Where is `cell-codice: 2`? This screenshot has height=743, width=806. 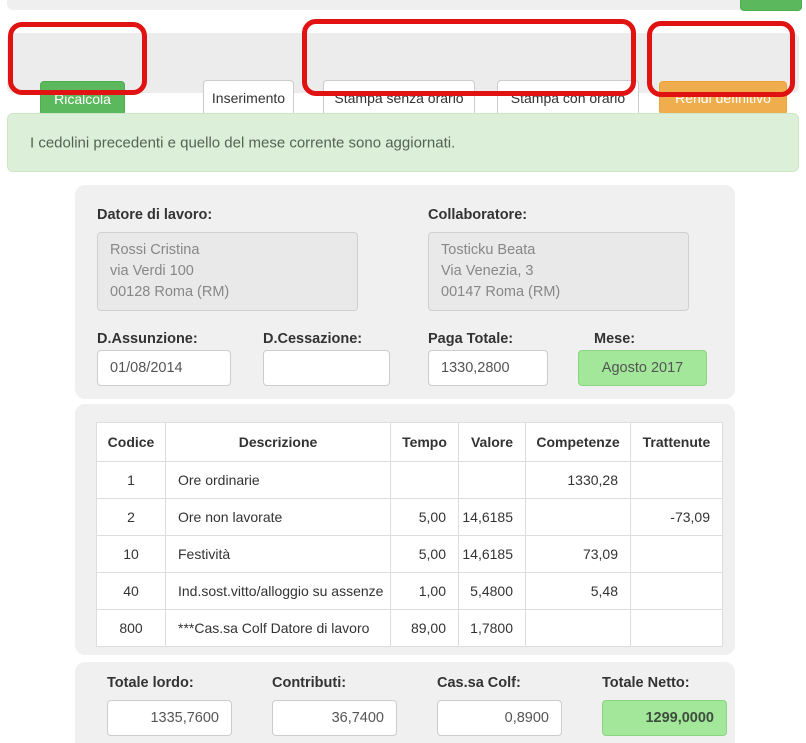
cell-codice: 2 is located at coordinates (131, 517).